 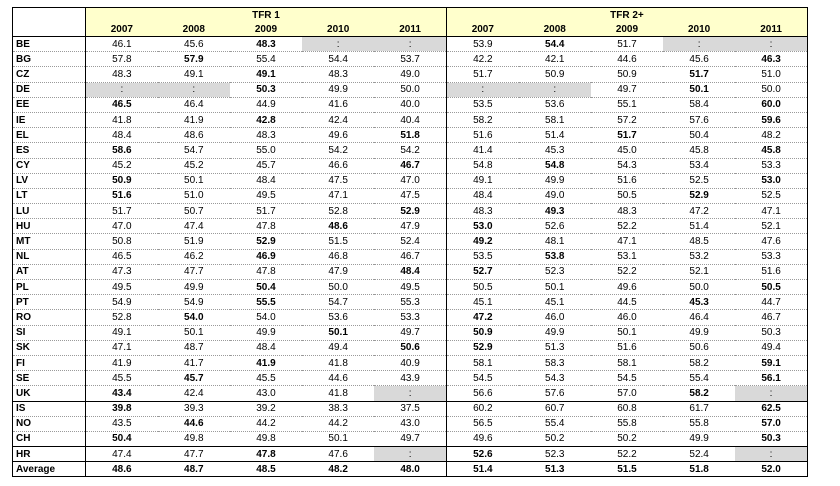 What do you see at coordinates (410, 44) in the screenshot?
I see `table-row: BE 46.1 45.6 48.3::53.9 54.4 51.7::` at bounding box center [410, 44].